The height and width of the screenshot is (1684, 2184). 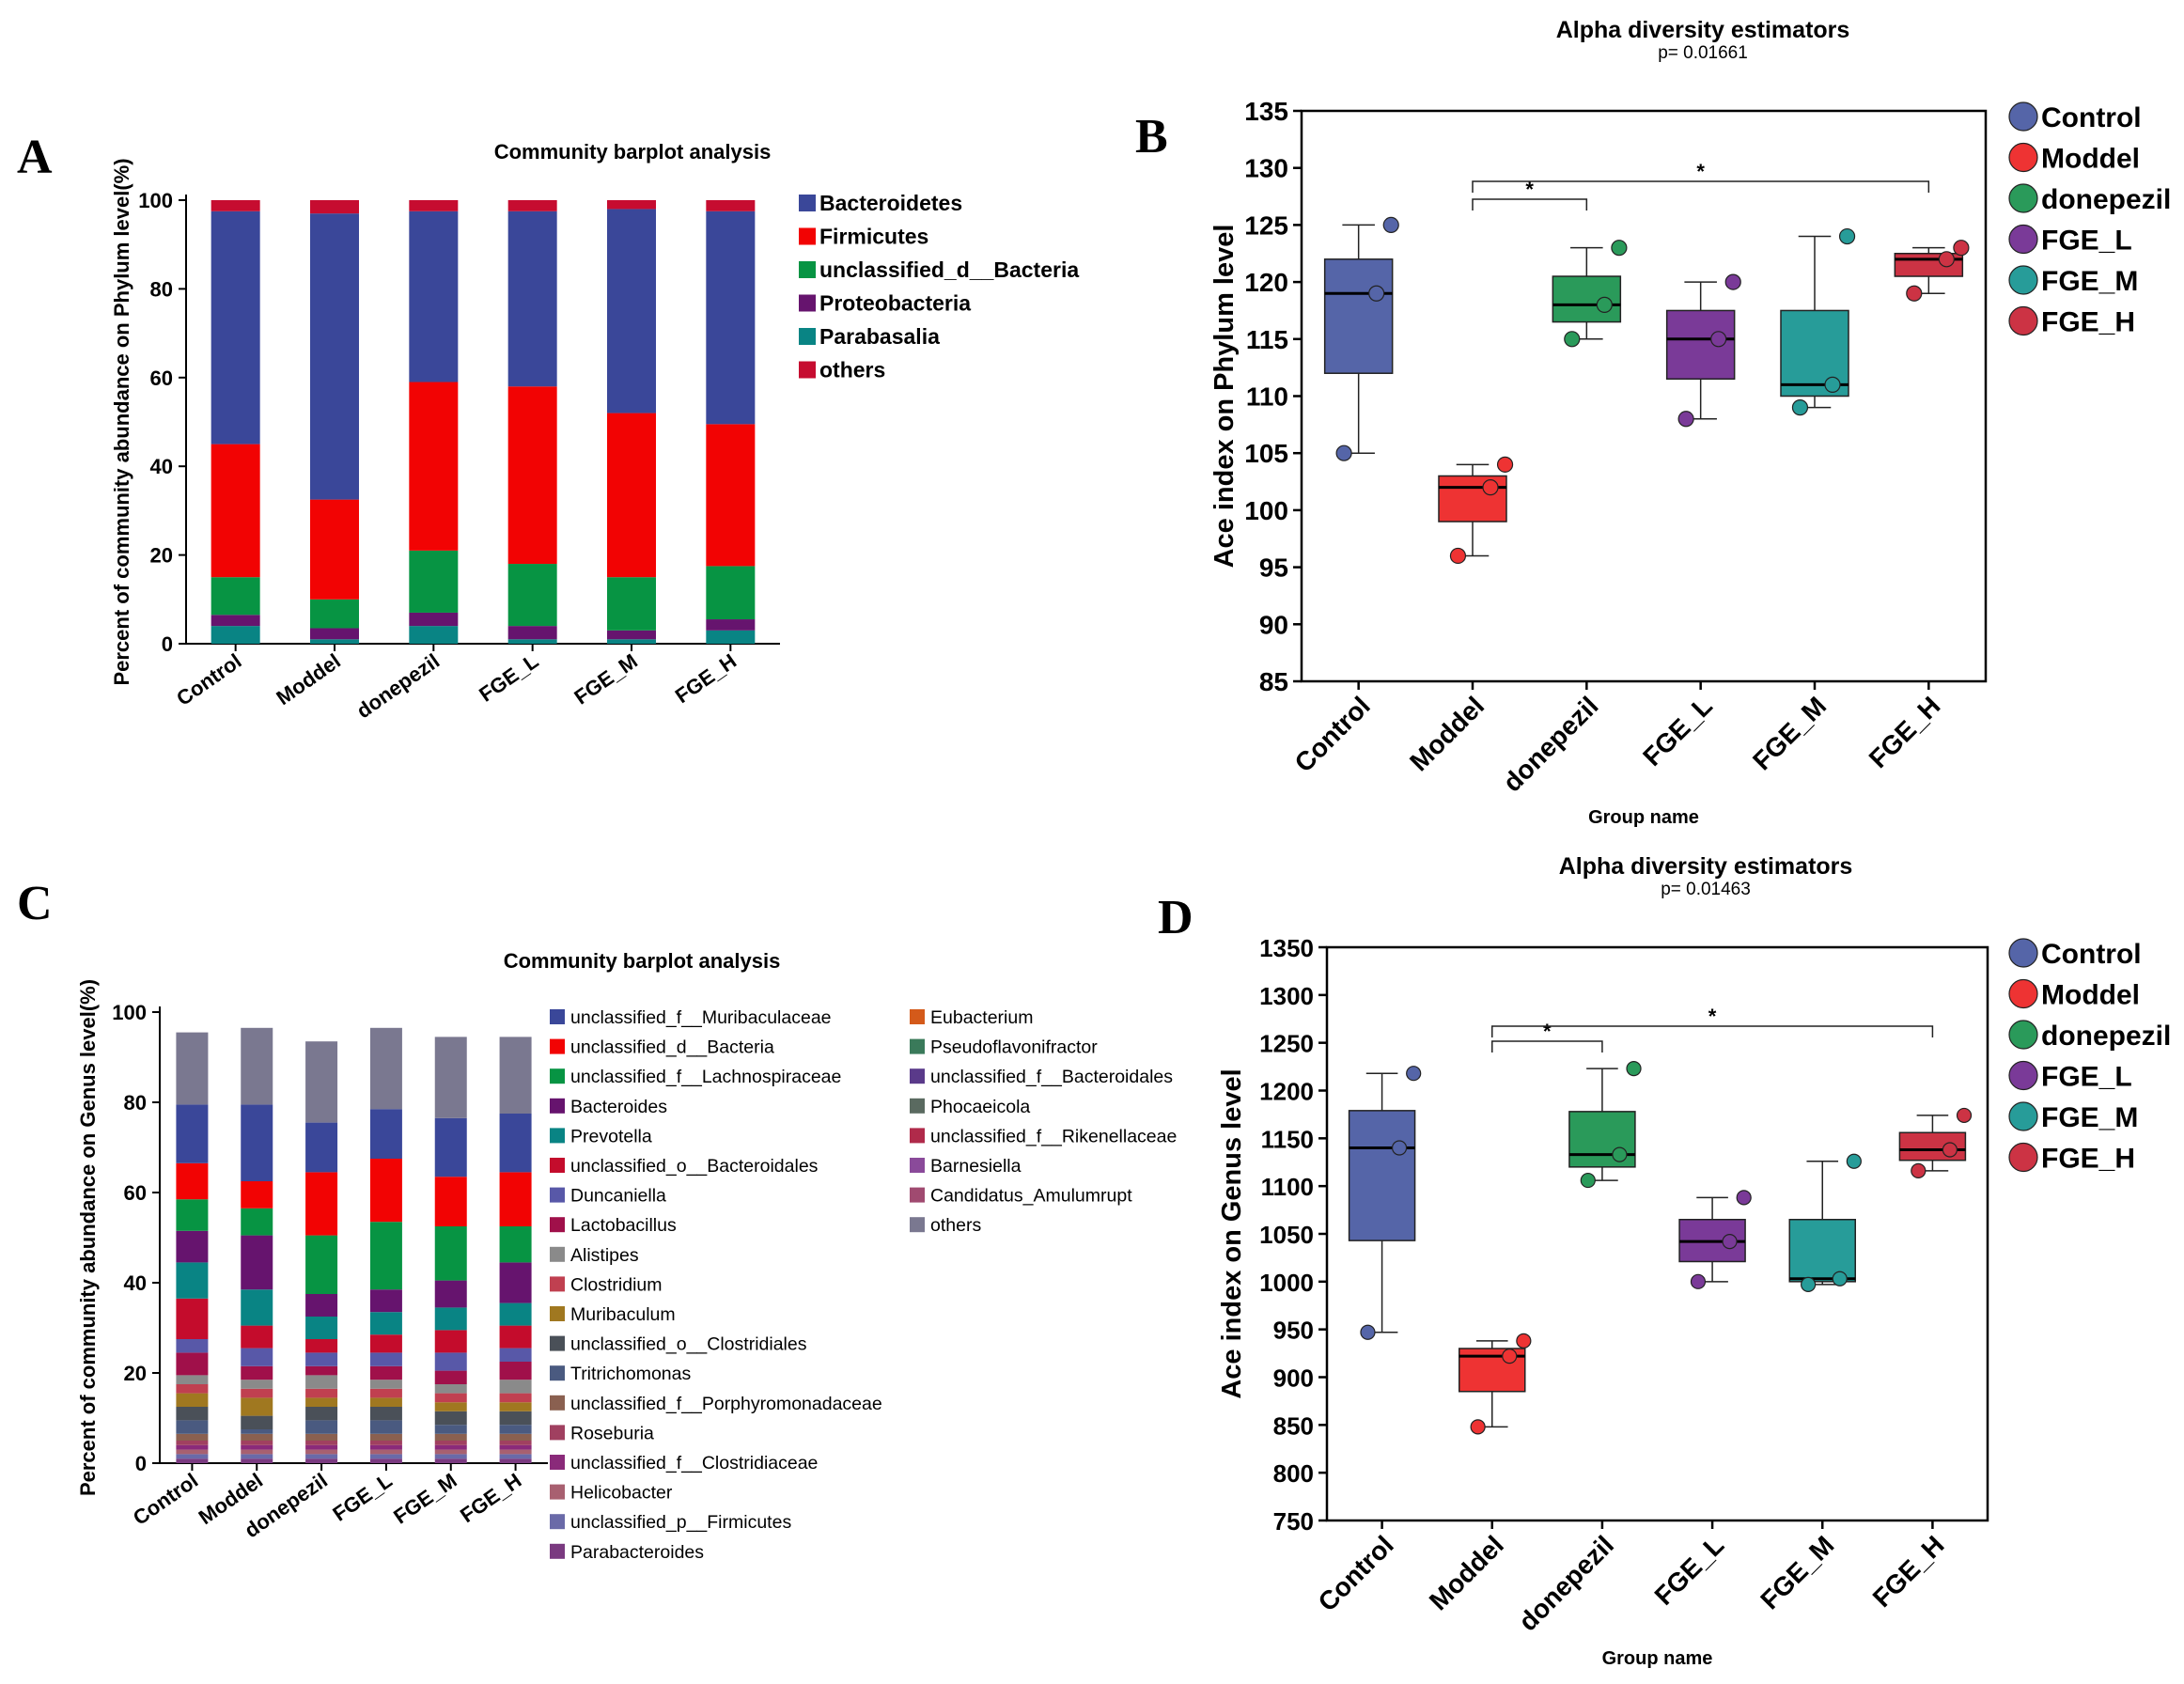 I want to click on legend-marker-moddel, so click(x=2023, y=993).